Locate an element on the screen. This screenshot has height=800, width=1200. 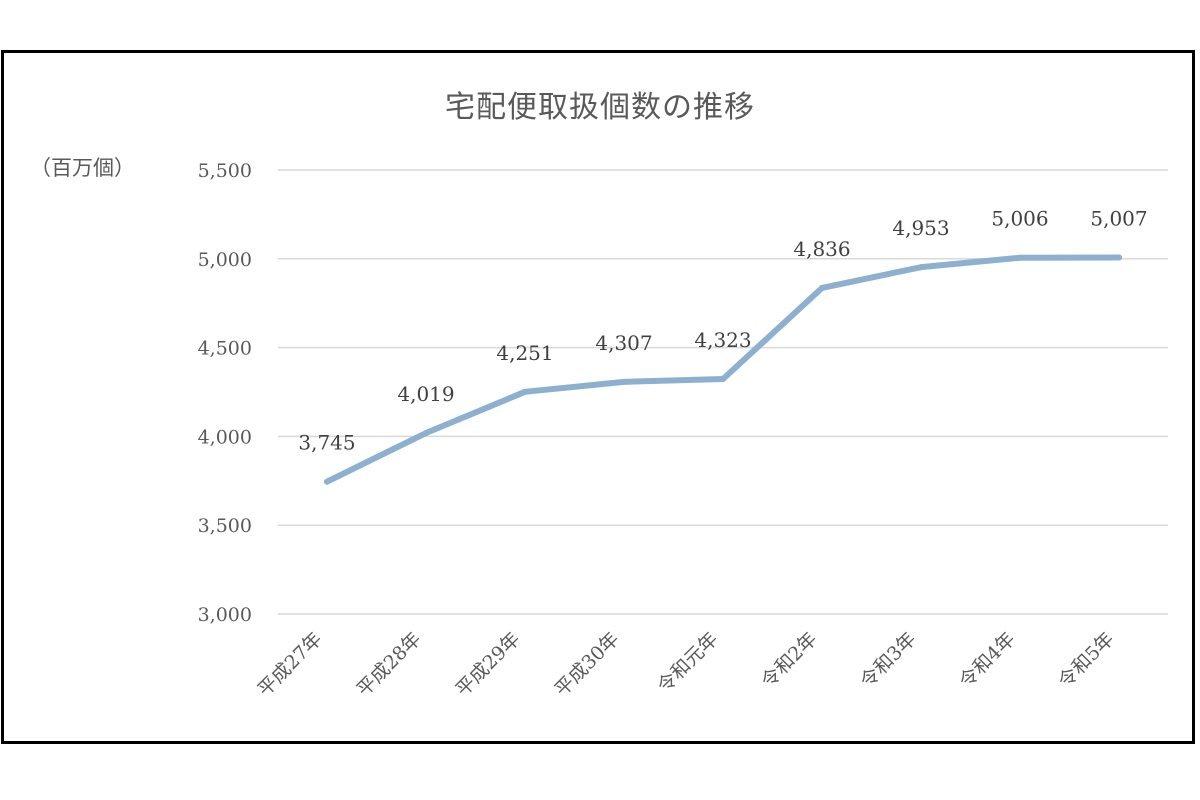
x-tick-label: 平成30年 is located at coordinates (587, 664).